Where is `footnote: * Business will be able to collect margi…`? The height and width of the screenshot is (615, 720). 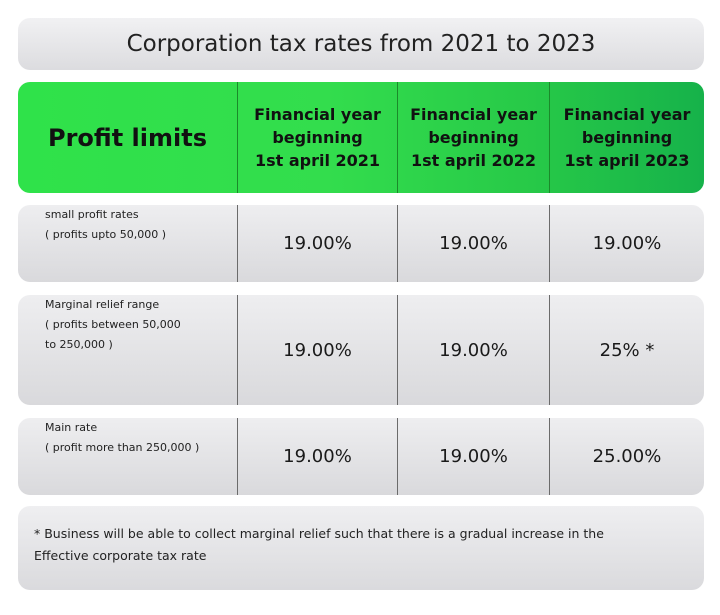 footnote: * Business will be able to collect margi… is located at coordinates (361, 548).